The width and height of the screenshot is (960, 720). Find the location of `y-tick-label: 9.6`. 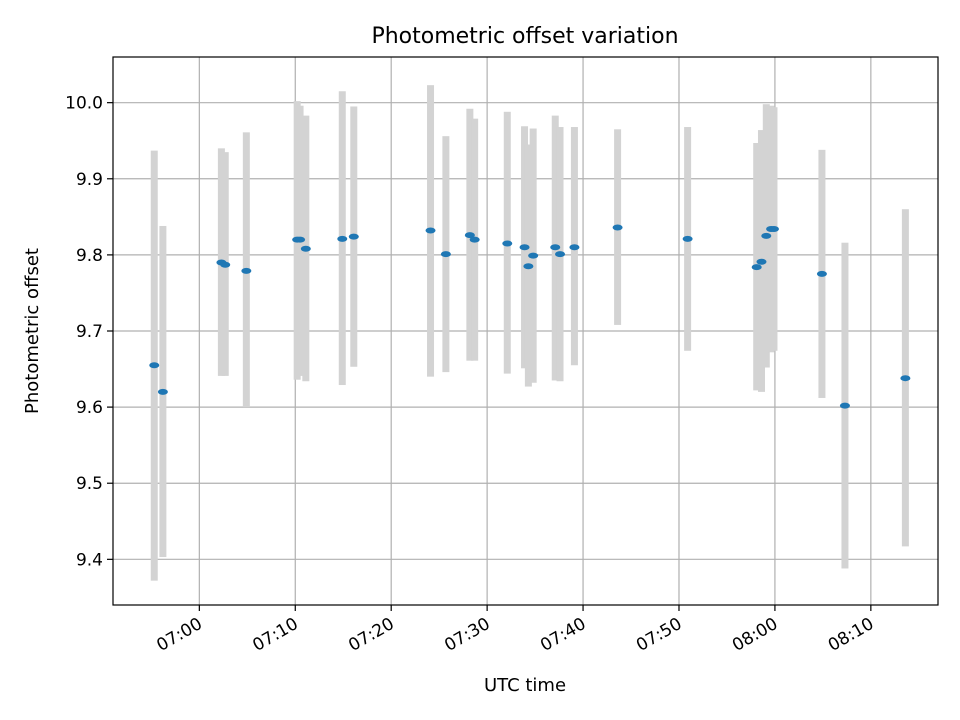

y-tick-label: 9.6 is located at coordinates (89, 408).